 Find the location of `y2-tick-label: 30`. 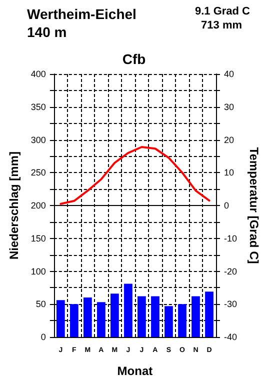

y2-tick-label: 30 is located at coordinates (229, 107).